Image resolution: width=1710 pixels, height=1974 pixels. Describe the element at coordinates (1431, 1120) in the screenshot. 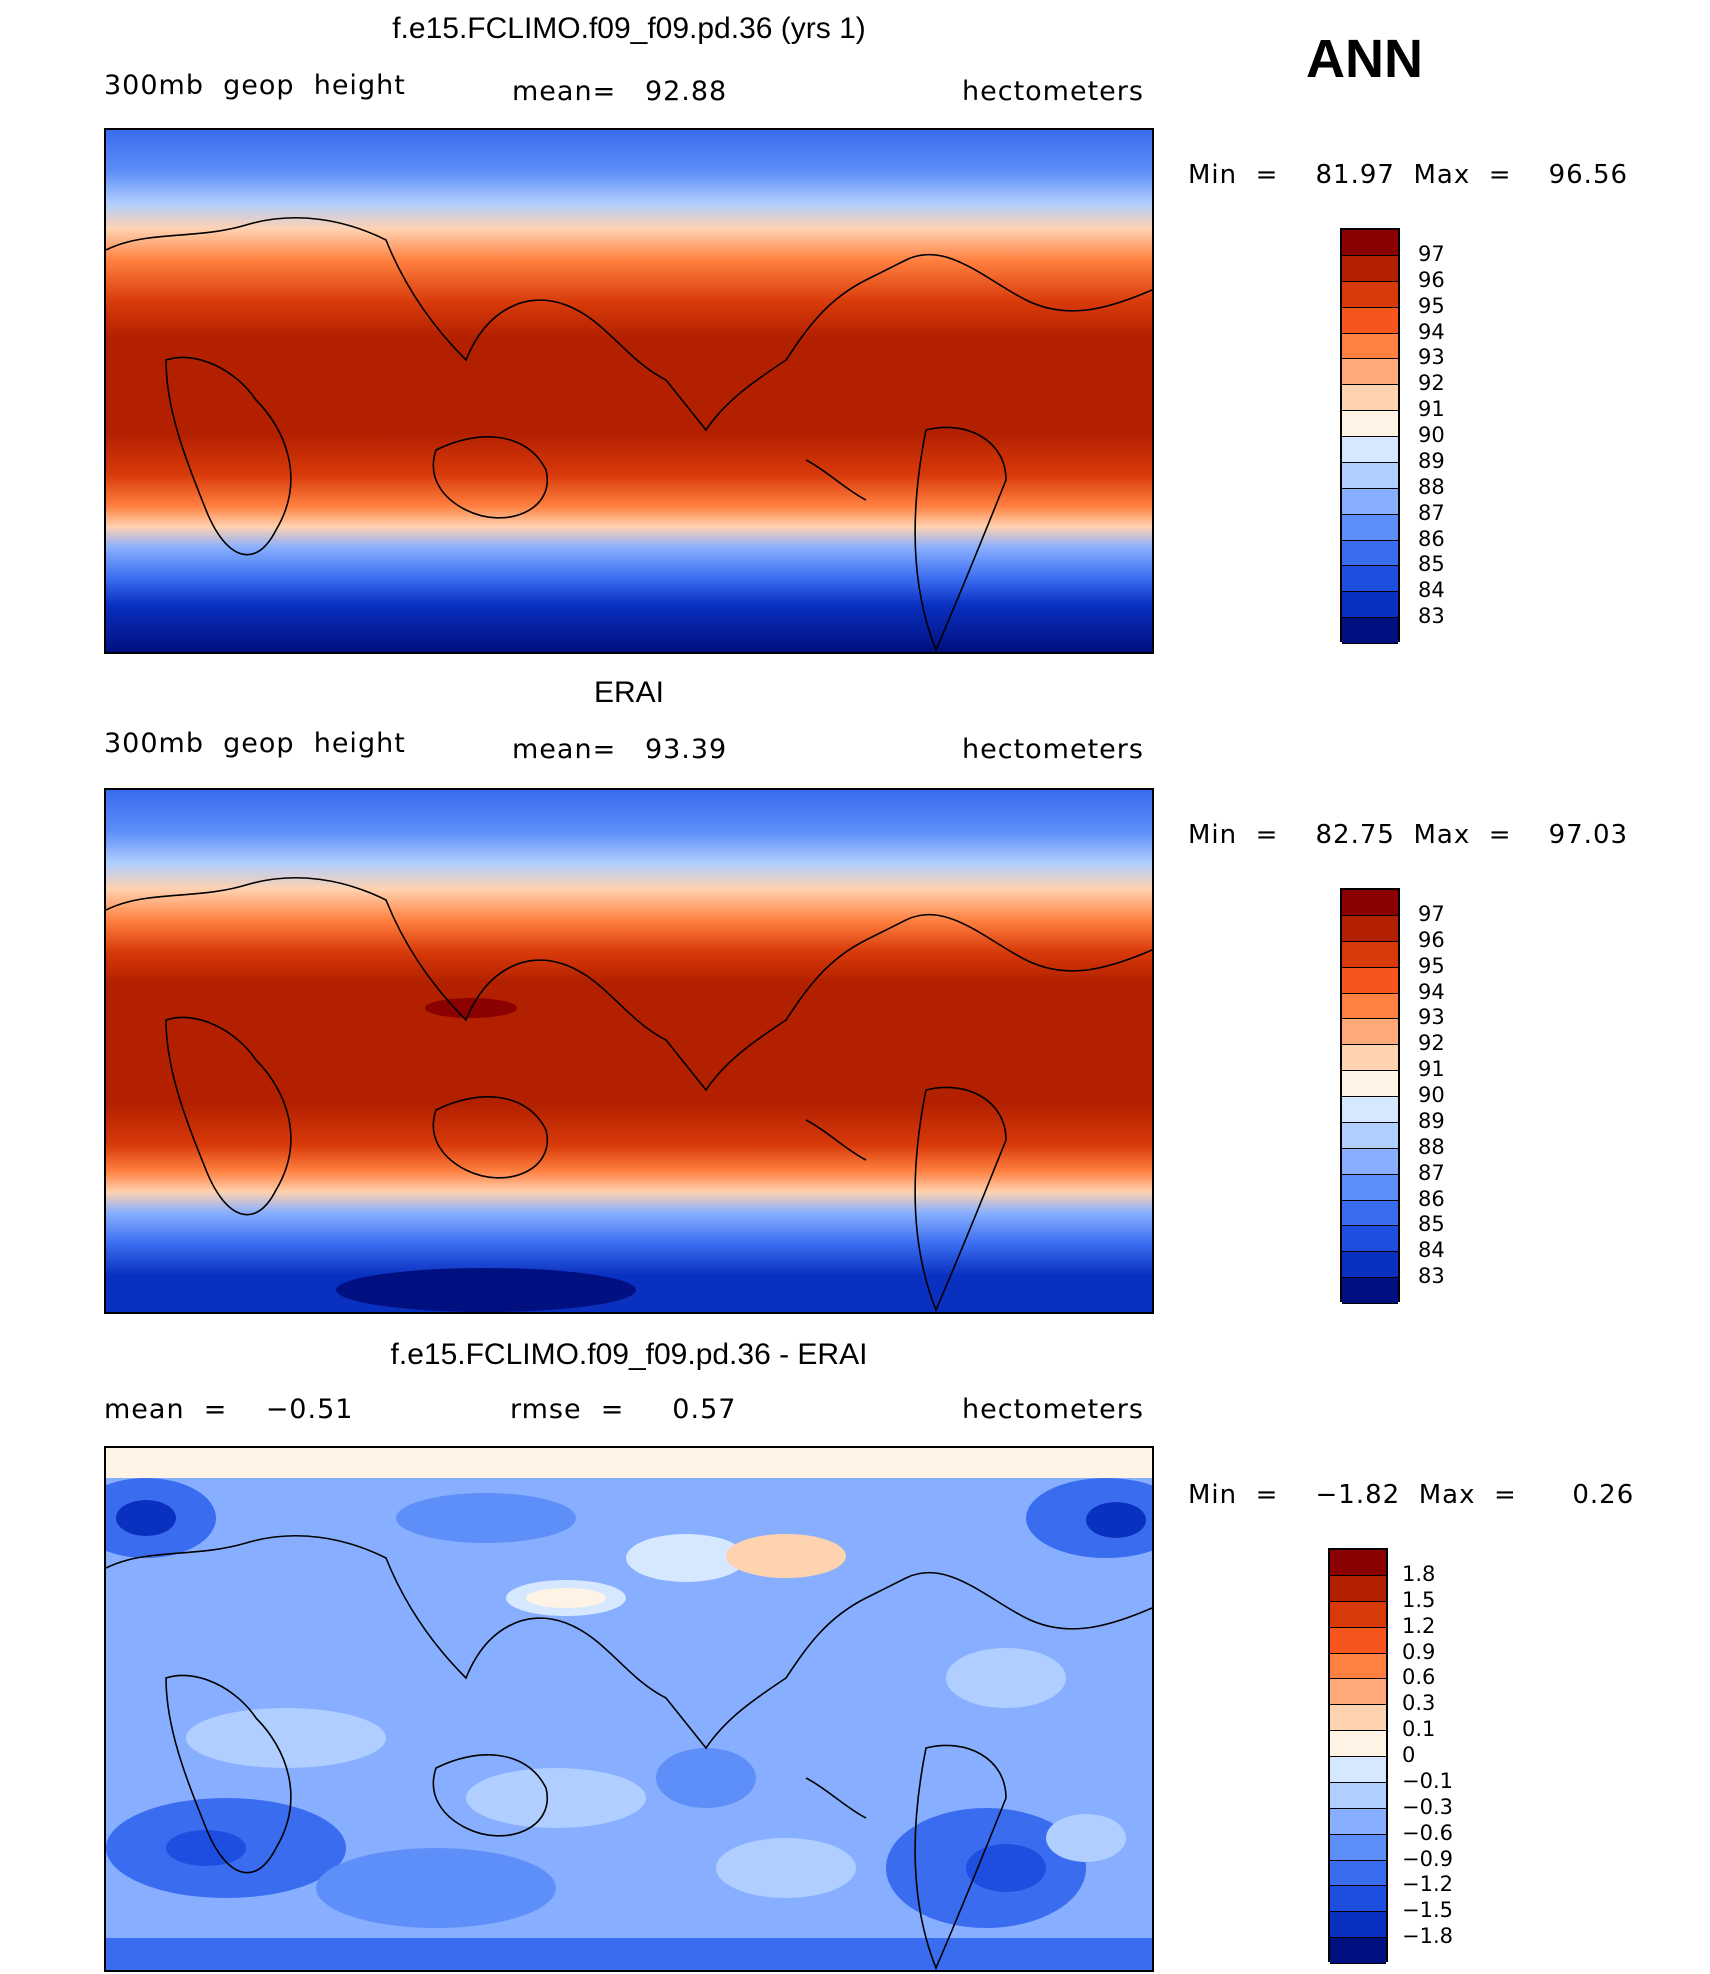

I see `colorbar-tick-label: 89` at that location.